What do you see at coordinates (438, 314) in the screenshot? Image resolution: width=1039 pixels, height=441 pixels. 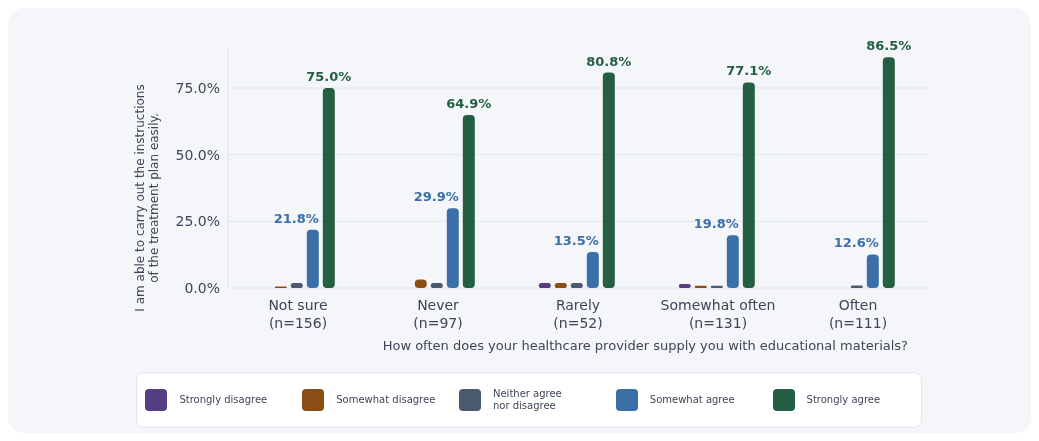 I see `x-tick-label: Never (n=97)` at bounding box center [438, 314].